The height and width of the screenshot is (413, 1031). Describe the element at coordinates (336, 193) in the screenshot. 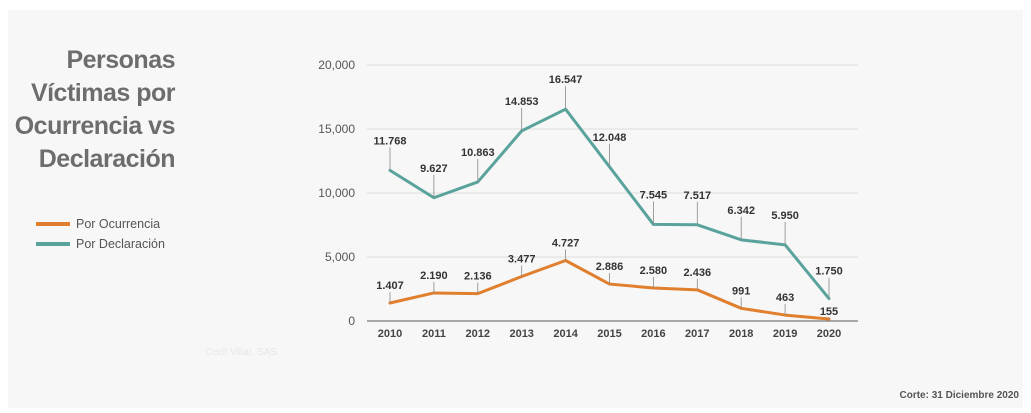

I see `y-tick-label: 10,000` at that location.